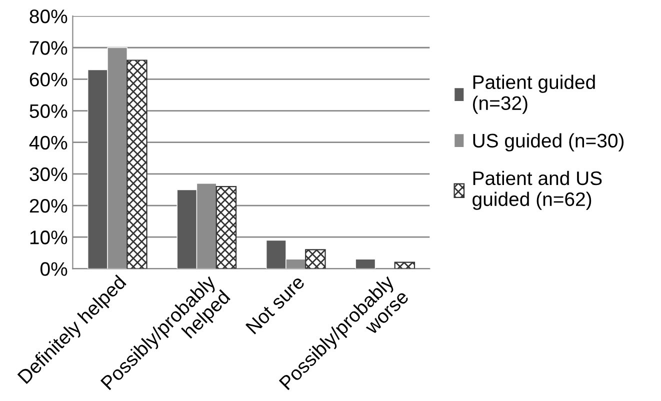  What do you see at coordinates (537, 190) in the screenshot?
I see `legend-label: Patient and US guided (n=62)` at bounding box center [537, 190].